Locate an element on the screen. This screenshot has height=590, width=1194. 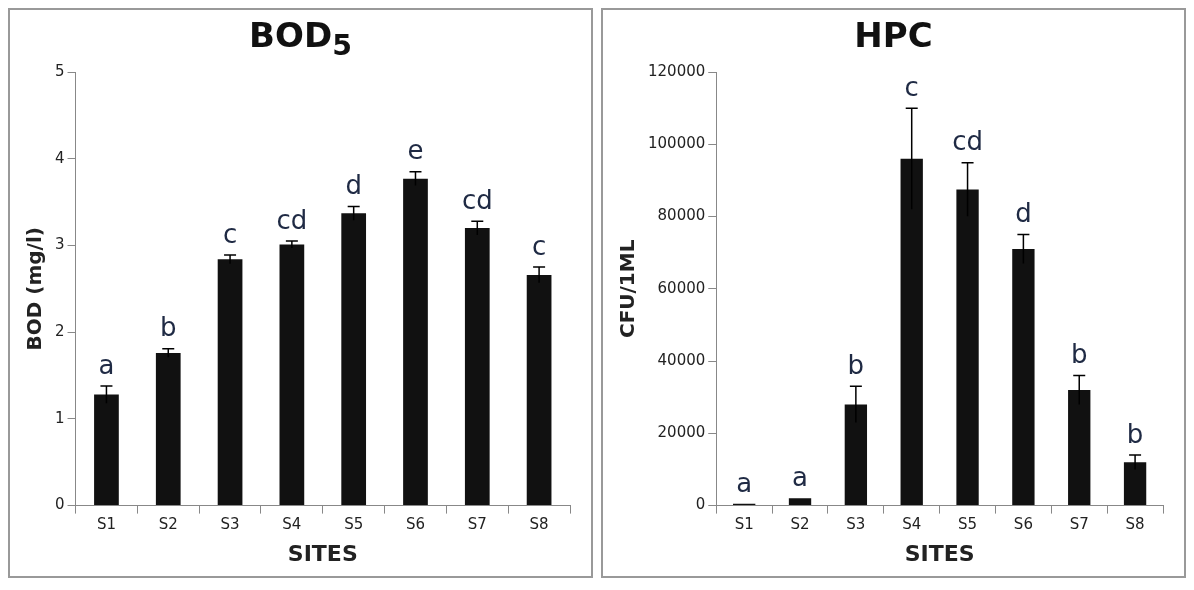
chart-title: BOD$_{5}$ is located at coordinates (300, 38).